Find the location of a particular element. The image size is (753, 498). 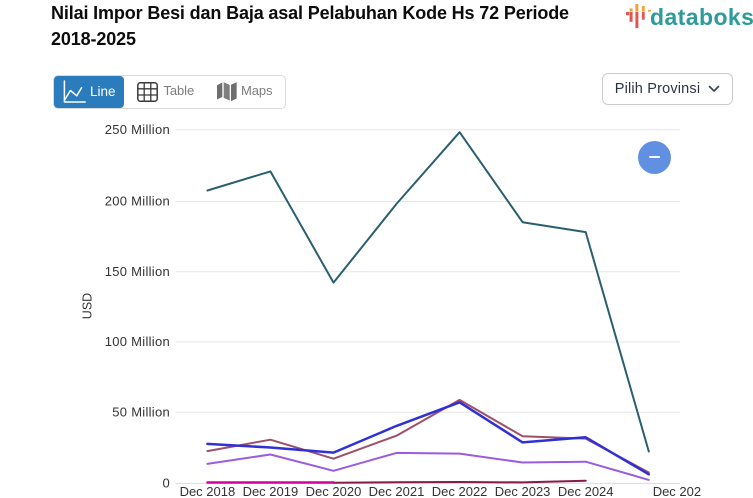

svg-text: Dec 2018 is located at coordinates (208, 491).